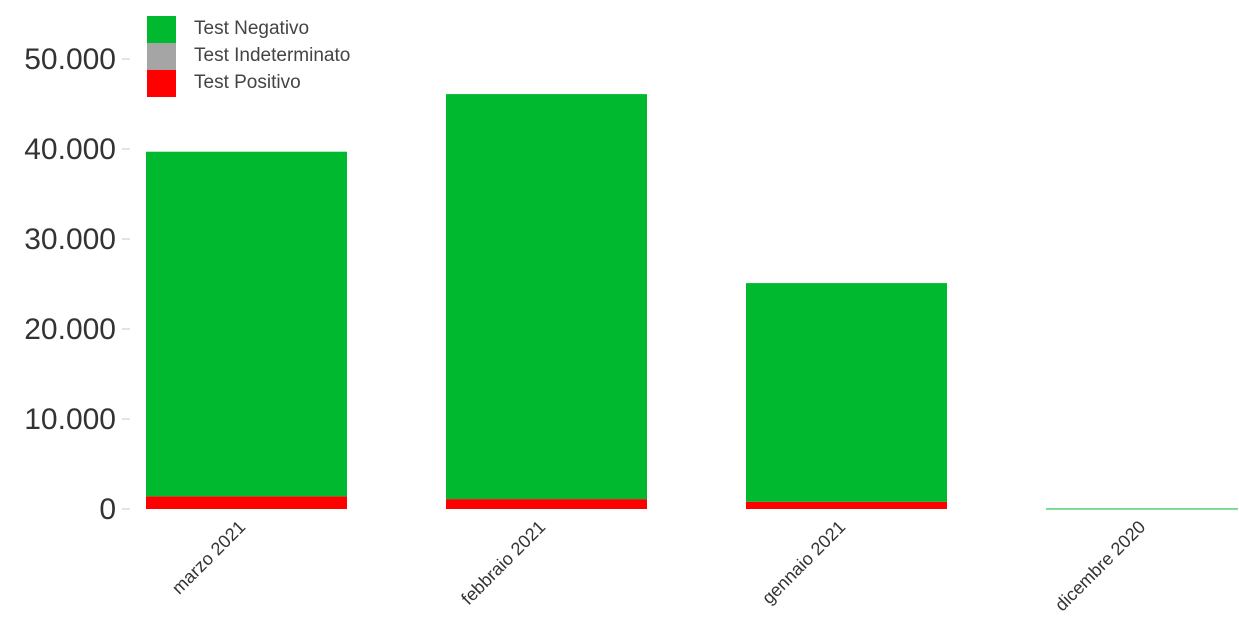  Describe the element at coordinates (70, 239) in the screenshot. I see `y-tick-label: 30.000` at that location.